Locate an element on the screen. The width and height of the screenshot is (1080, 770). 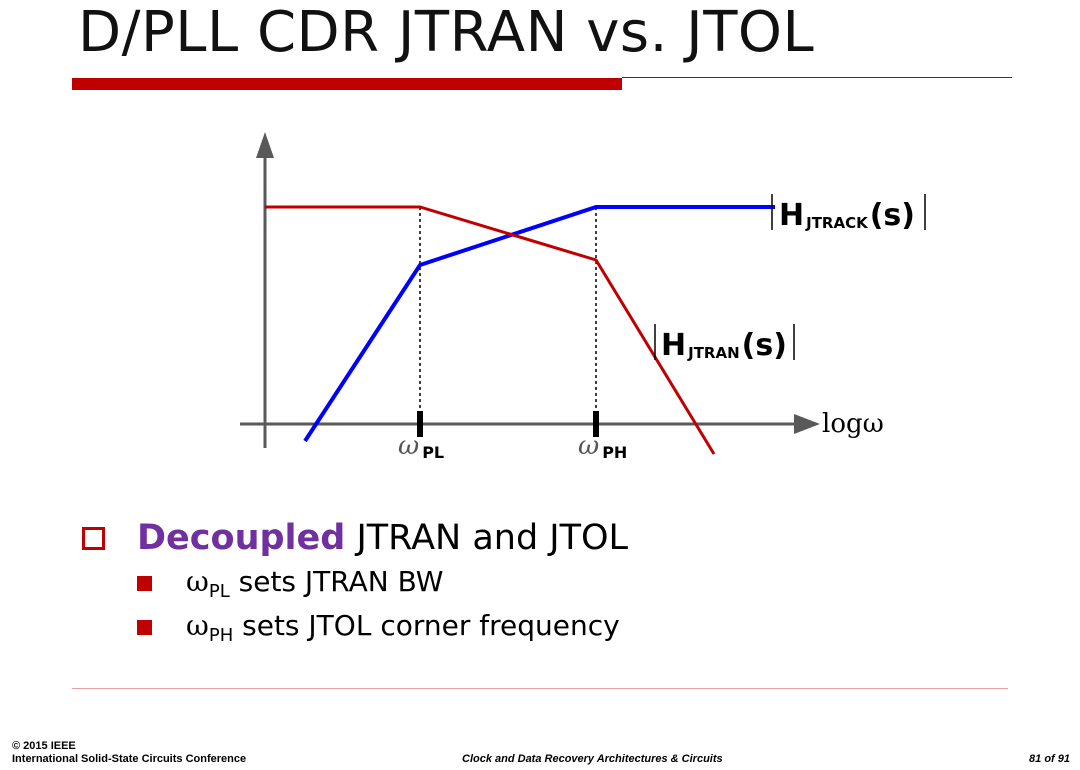
tick-label-omega-ph: ω PH is located at coordinates (602, 446).